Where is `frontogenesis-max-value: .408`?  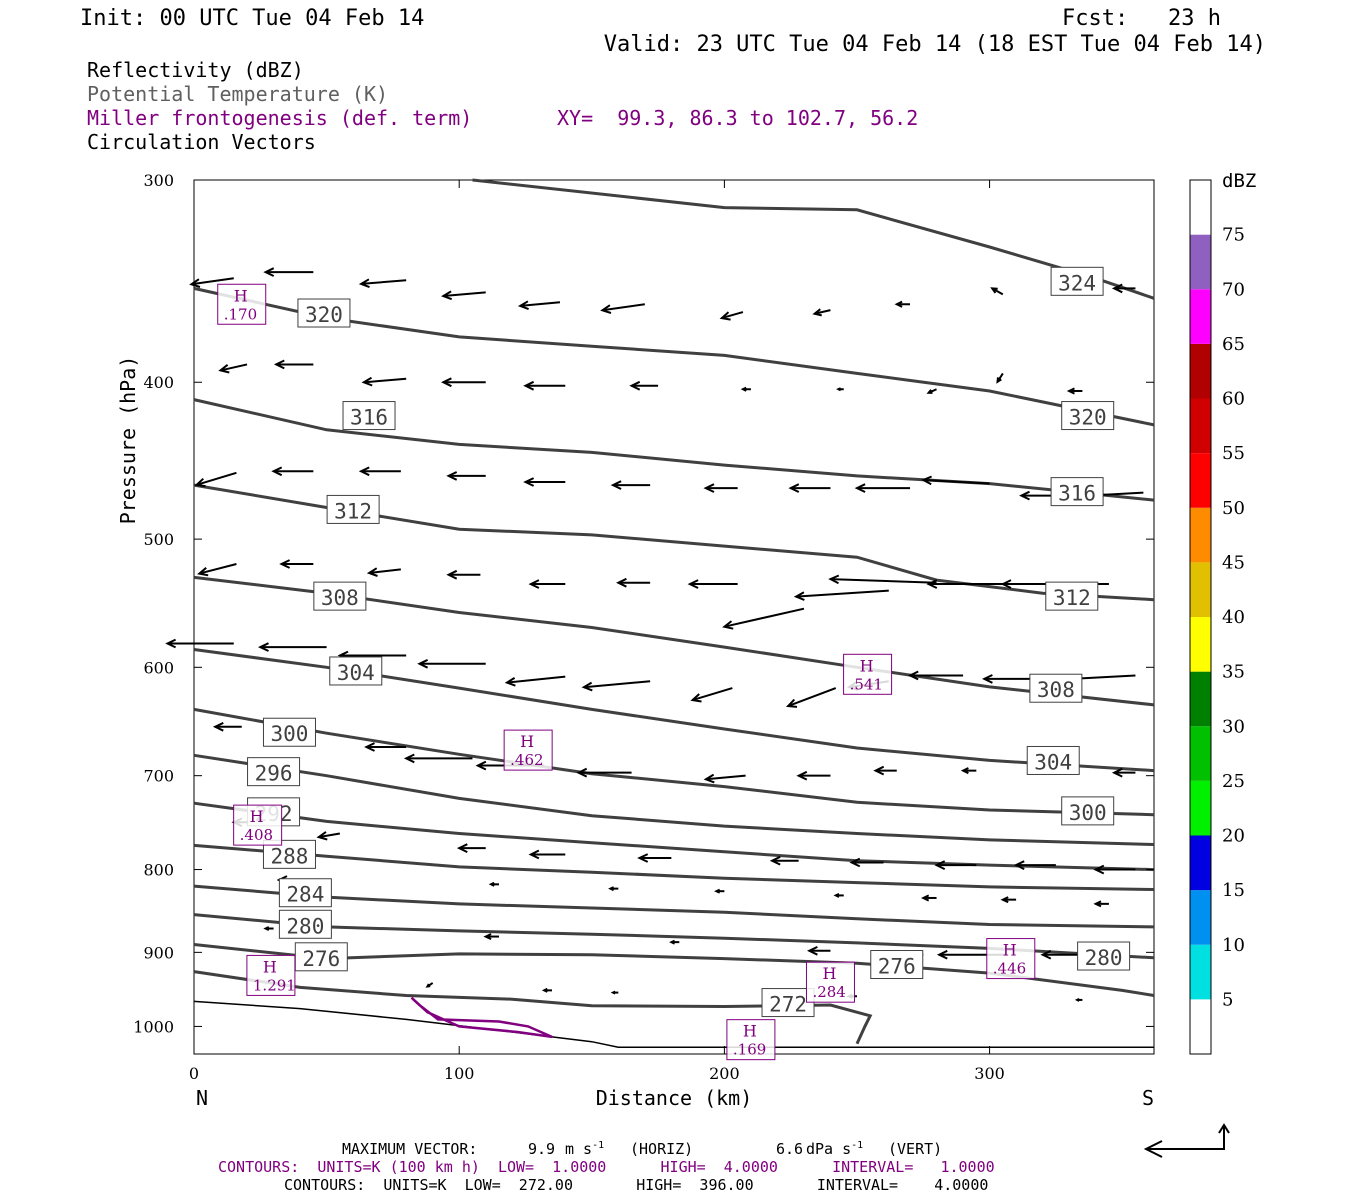 frontogenesis-max-value: .408 is located at coordinates (256, 835).